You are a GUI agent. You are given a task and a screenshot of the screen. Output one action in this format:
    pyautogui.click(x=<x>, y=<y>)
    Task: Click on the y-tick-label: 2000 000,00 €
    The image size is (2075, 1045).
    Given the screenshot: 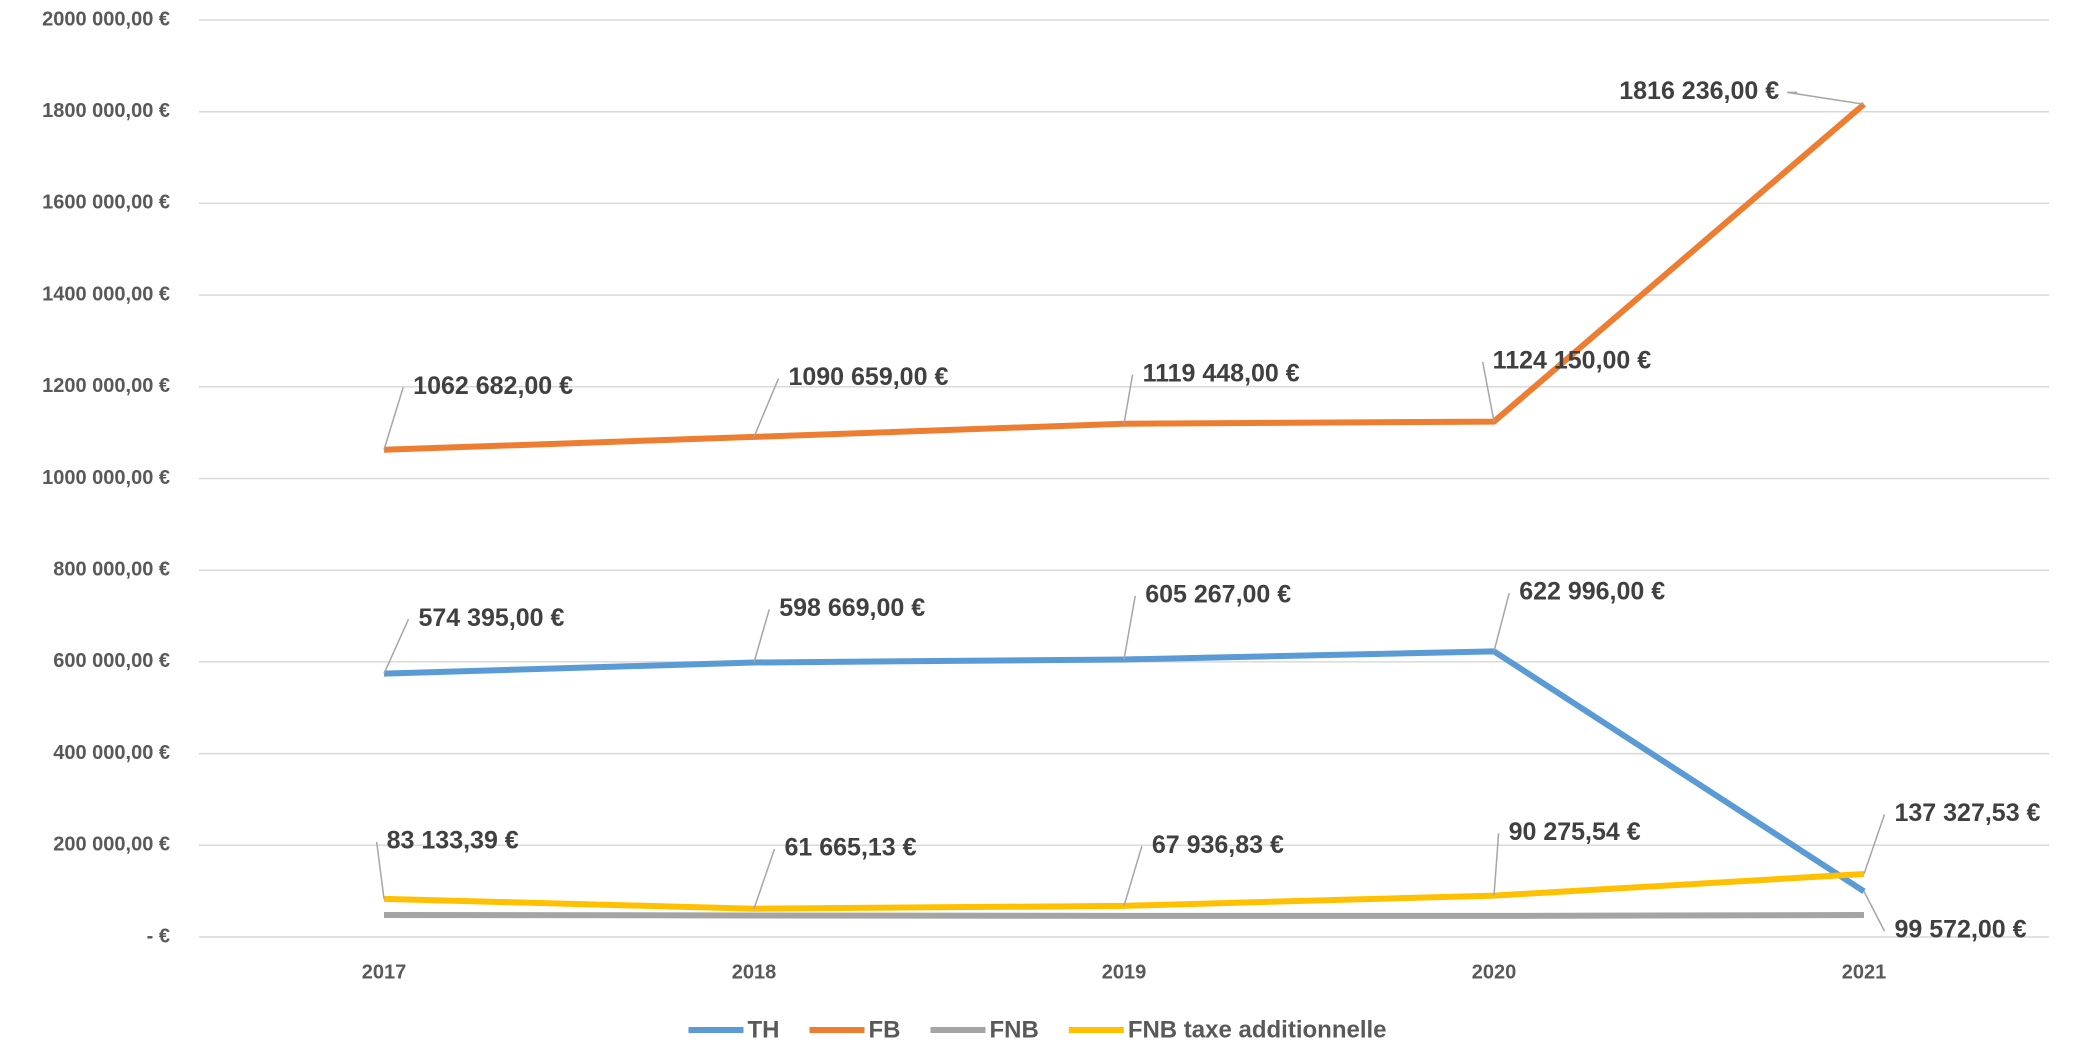 What is the action you would take?
    pyautogui.click(x=106, y=19)
    